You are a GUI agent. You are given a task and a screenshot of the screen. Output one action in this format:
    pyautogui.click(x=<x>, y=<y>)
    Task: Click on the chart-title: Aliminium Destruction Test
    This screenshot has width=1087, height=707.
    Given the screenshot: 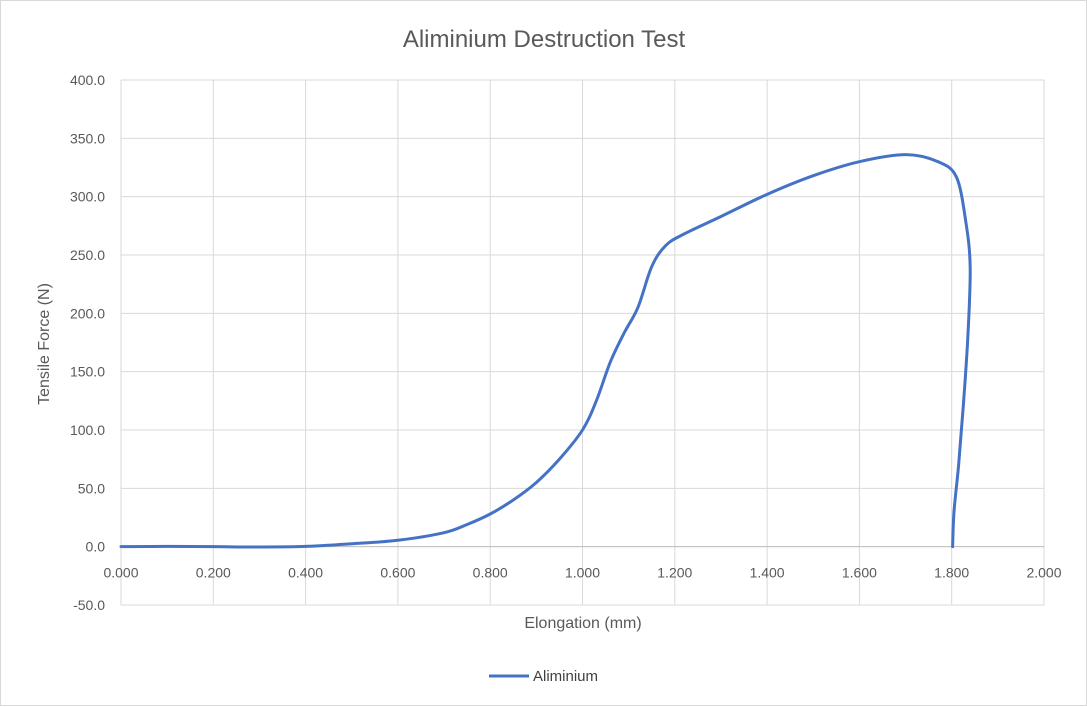 What is the action you would take?
    pyautogui.click(x=544, y=39)
    